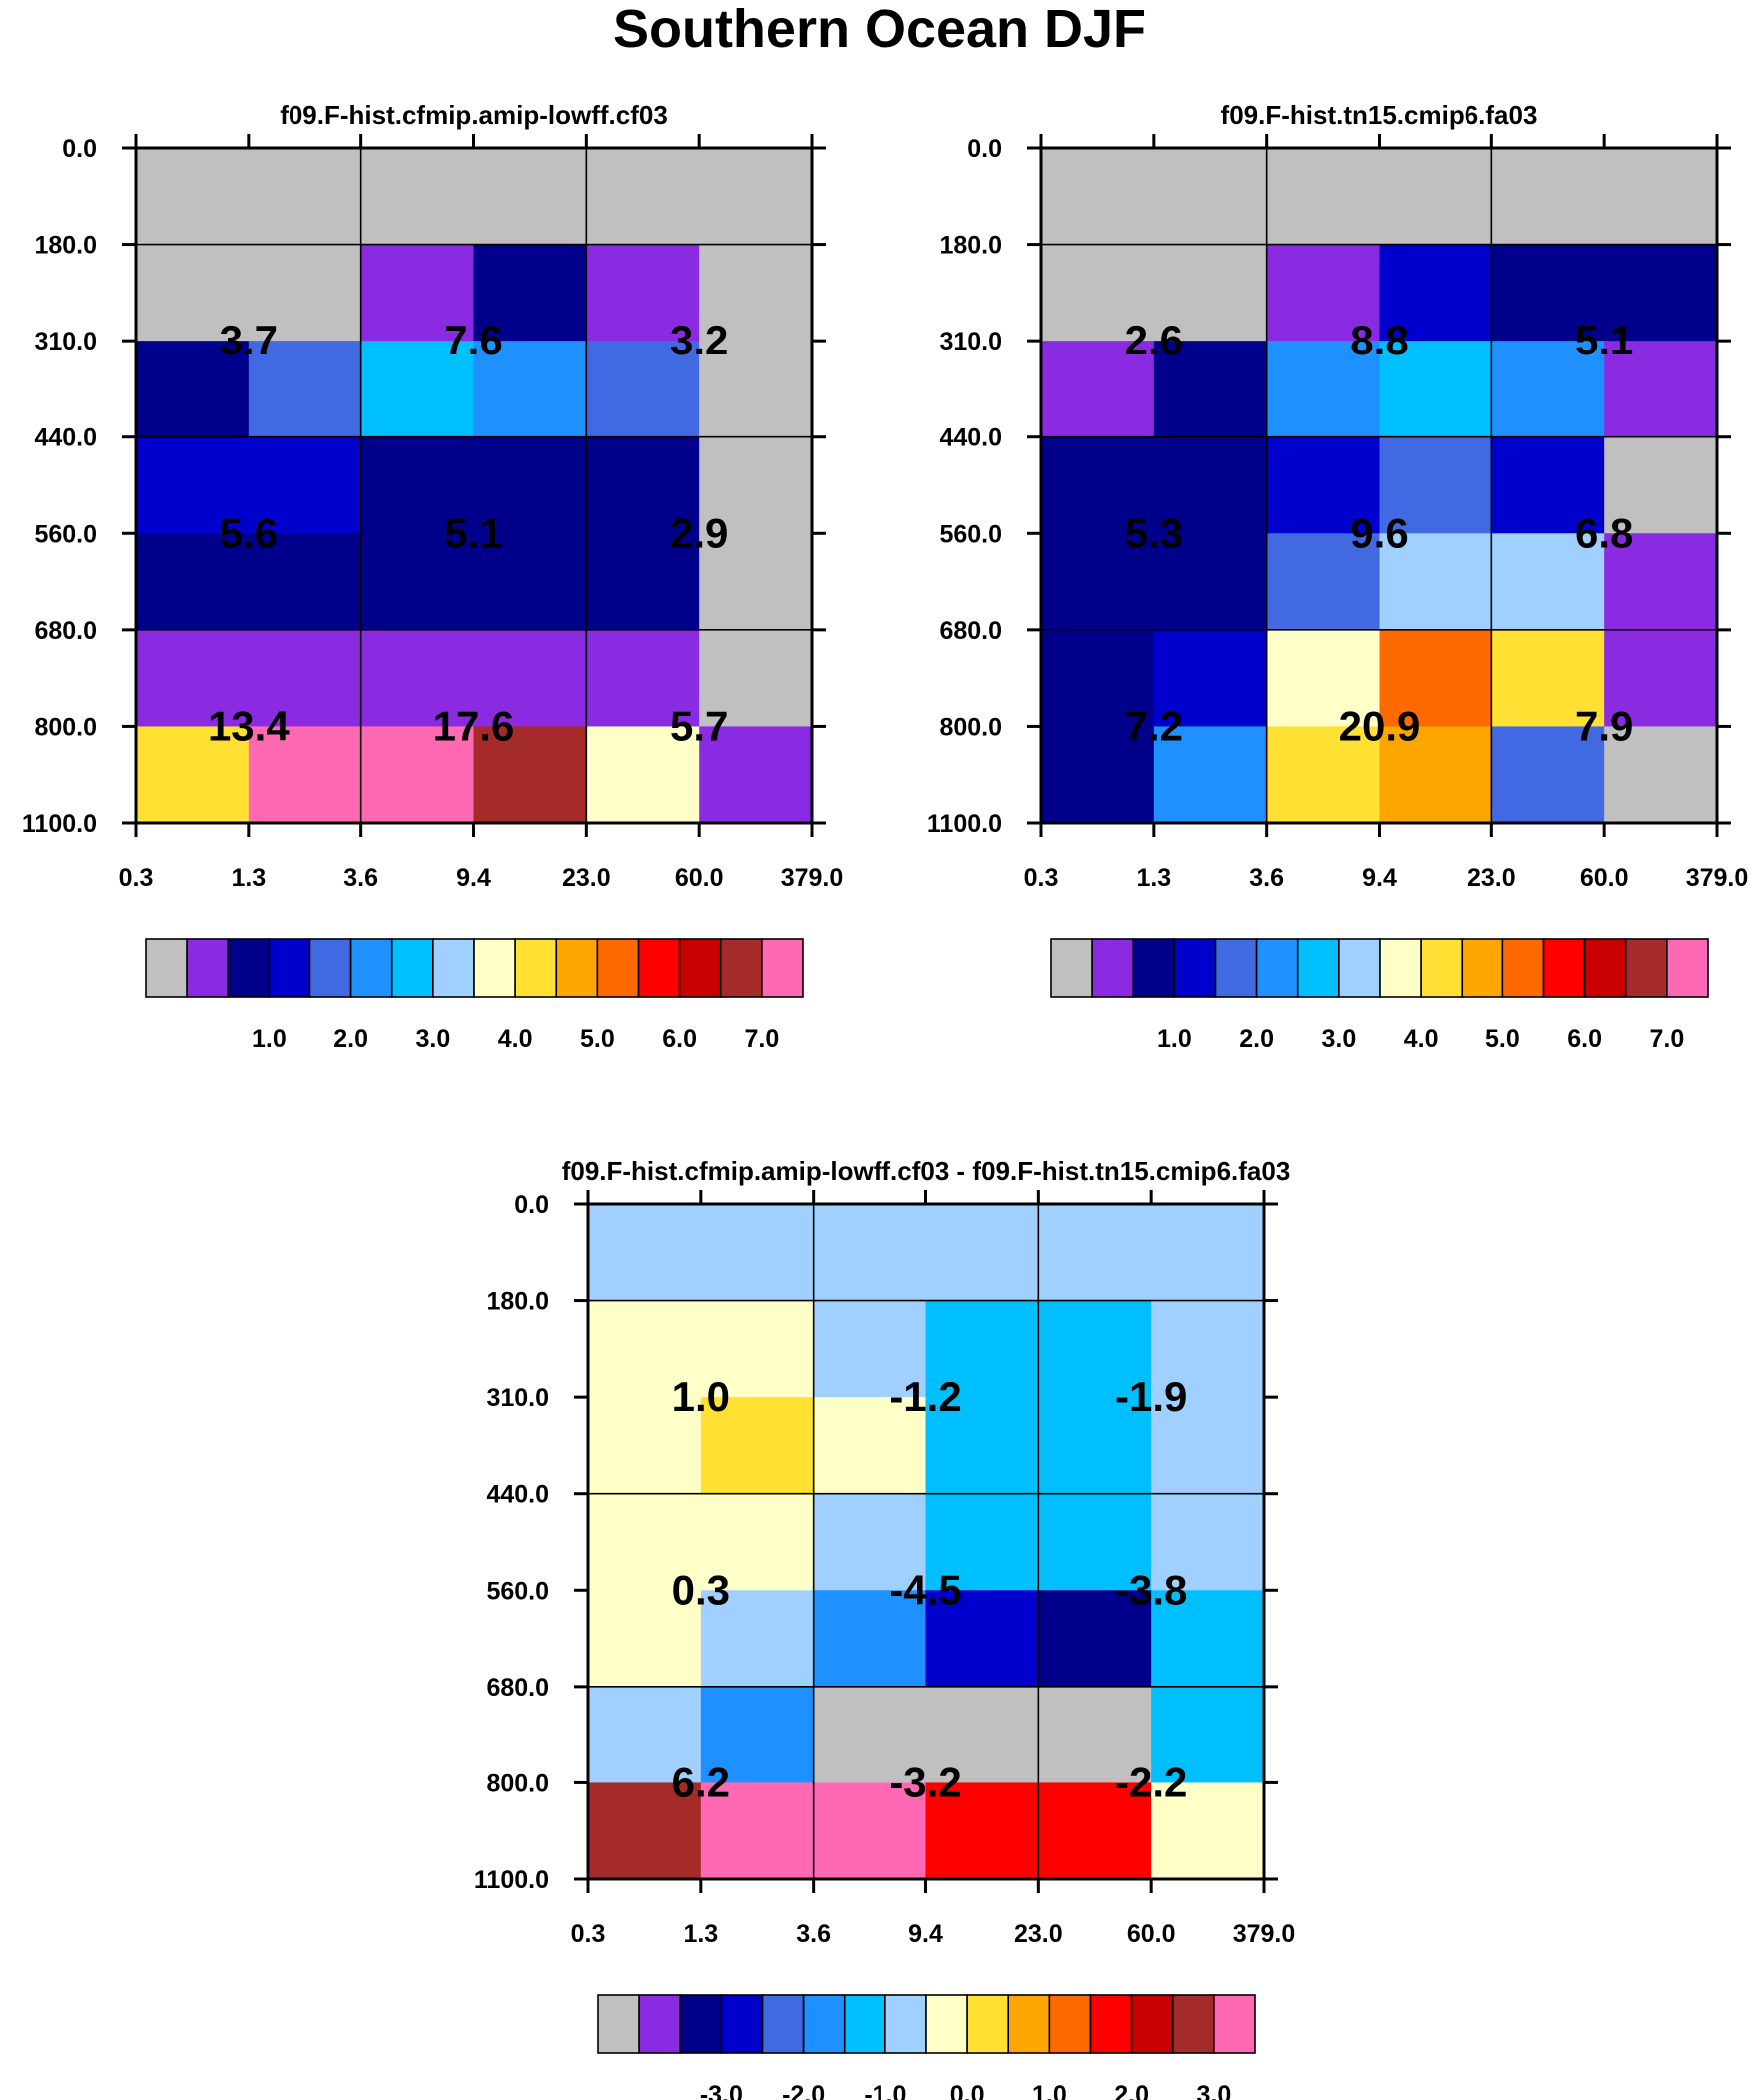 The height and width of the screenshot is (2100, 1760). What do you see at coordinates (1666, 1038) in the screenshot?
I see `colorbar-tick-label: 7.0` at bounding box center [1666, 1038].